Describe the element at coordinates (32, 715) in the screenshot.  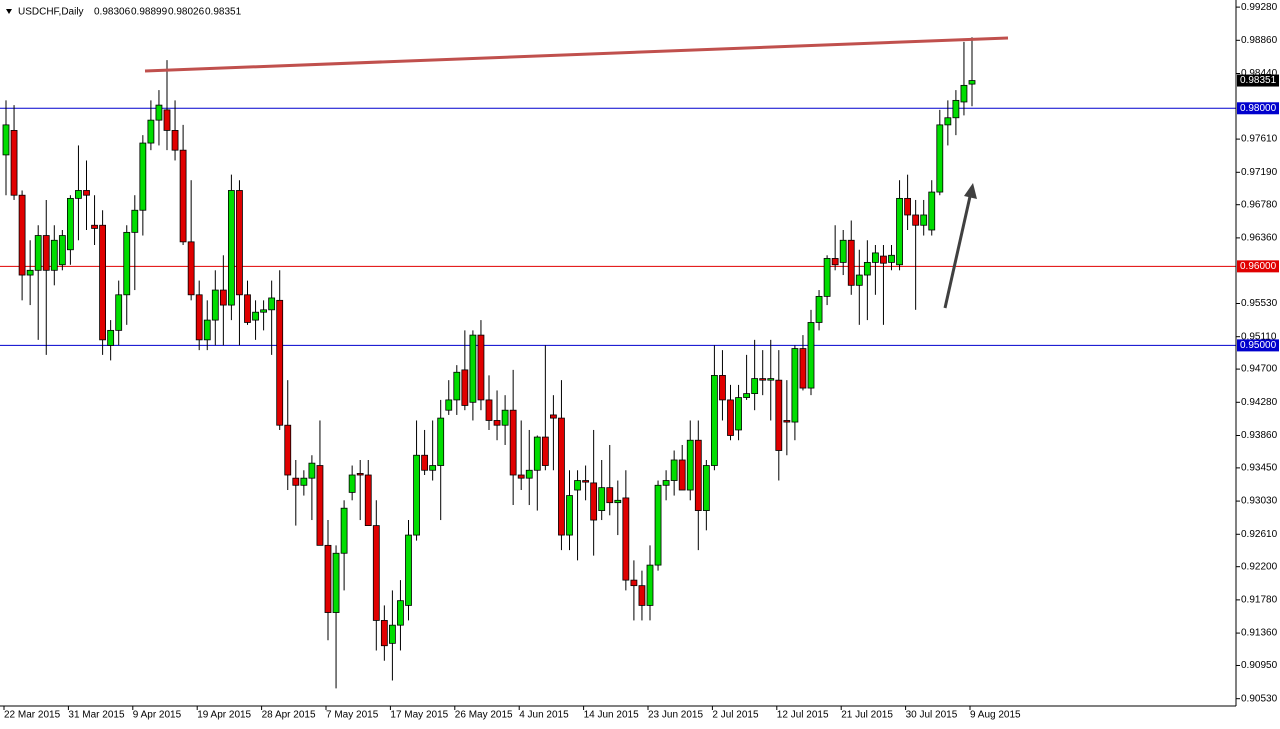
I see `x-tick-label: 22 Mar 2015` at that location.